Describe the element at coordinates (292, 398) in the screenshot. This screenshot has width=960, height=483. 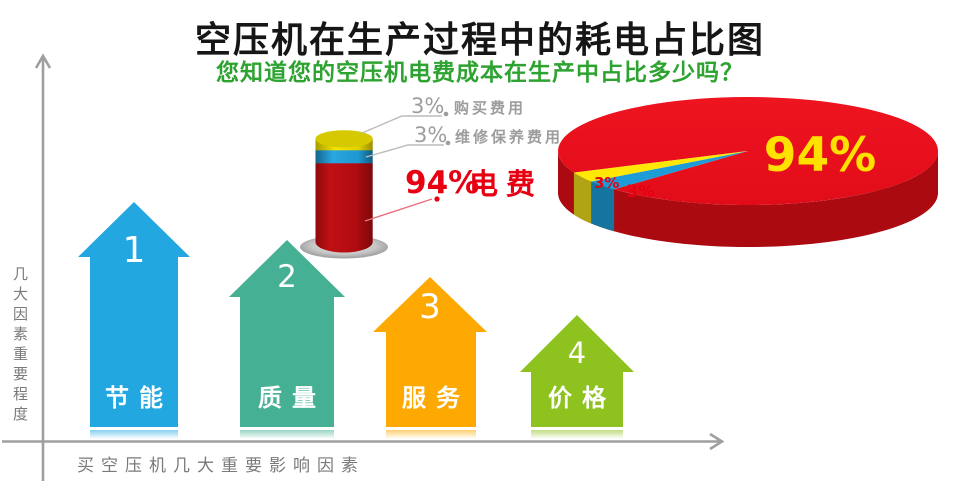
I see `factor-label-quality: 质量` at that location.